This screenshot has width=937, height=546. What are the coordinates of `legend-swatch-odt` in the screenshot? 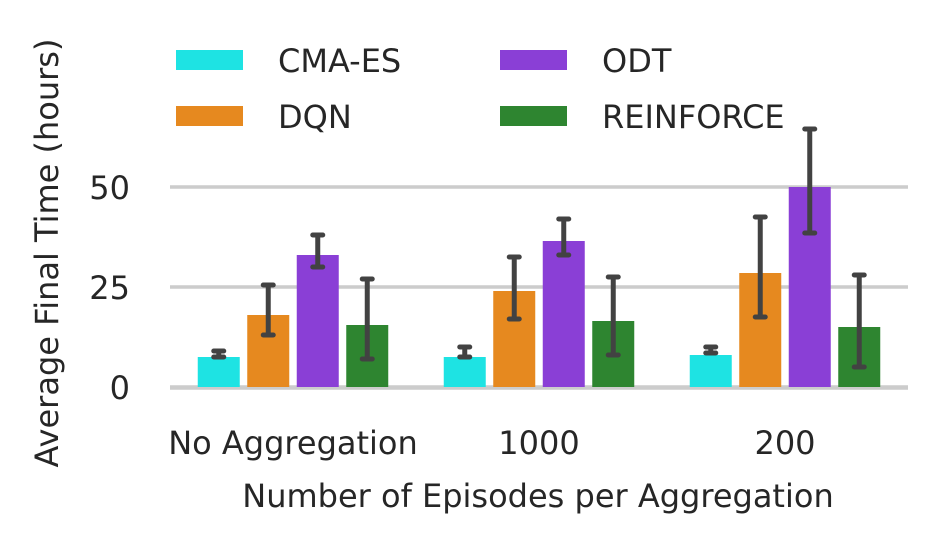 It's located at (533, 60).